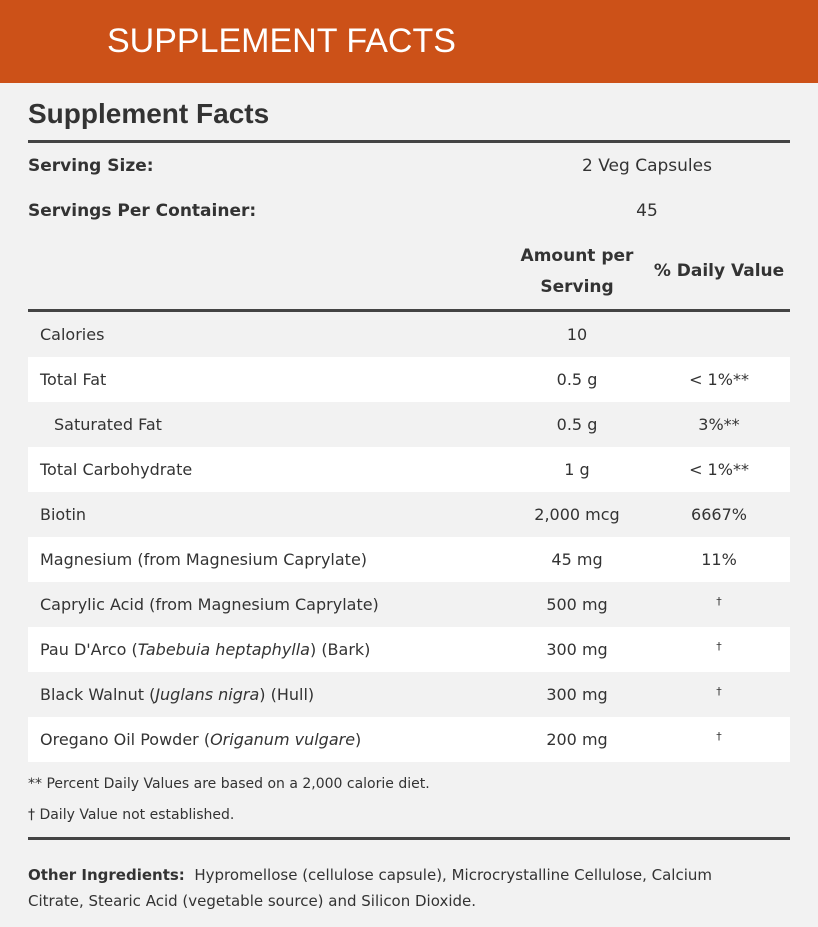  Describe the element at coordinates (287, 694) in the screenshot. I see `name-part: ) (Hull)` at that location.